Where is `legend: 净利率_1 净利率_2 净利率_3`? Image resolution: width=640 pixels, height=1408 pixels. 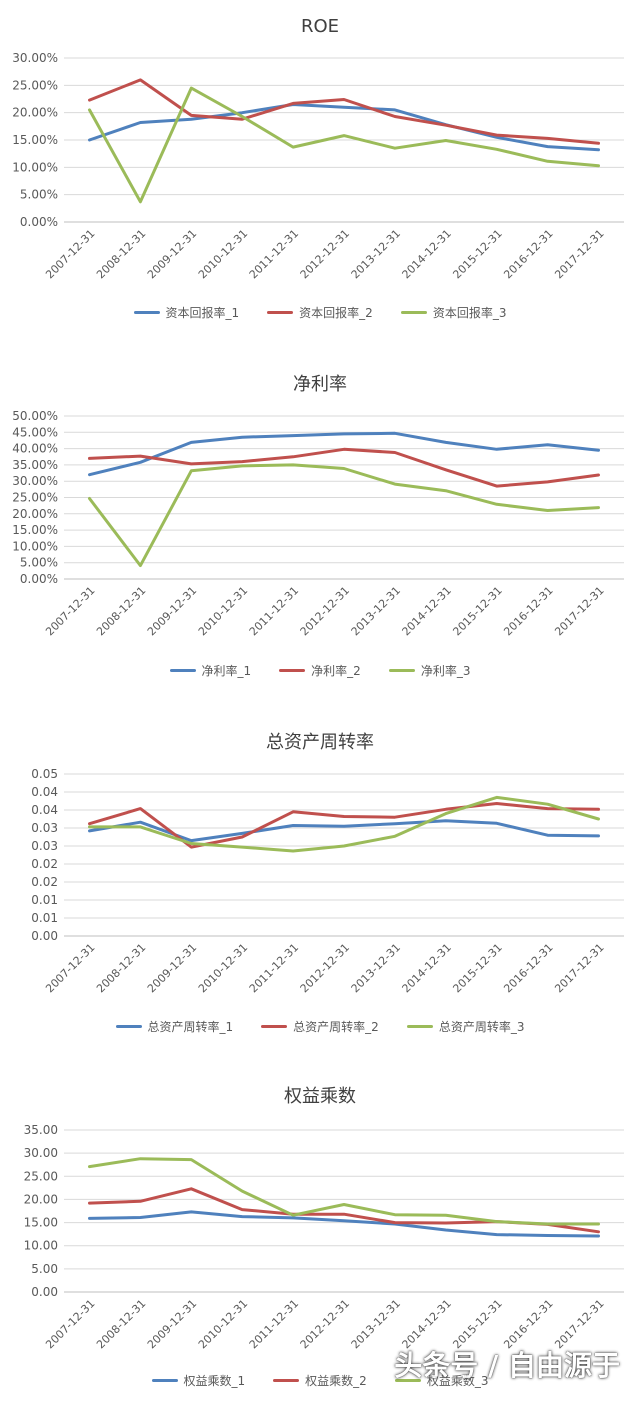 legend: 净利率_1 净利率_2 净利率_3 is located at coordinates (320, 670).